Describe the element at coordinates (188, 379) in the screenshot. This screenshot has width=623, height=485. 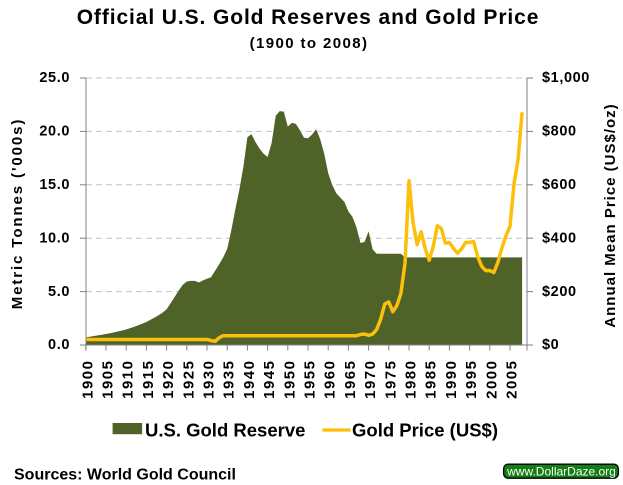
I see `svg-text: 1925` at that location.